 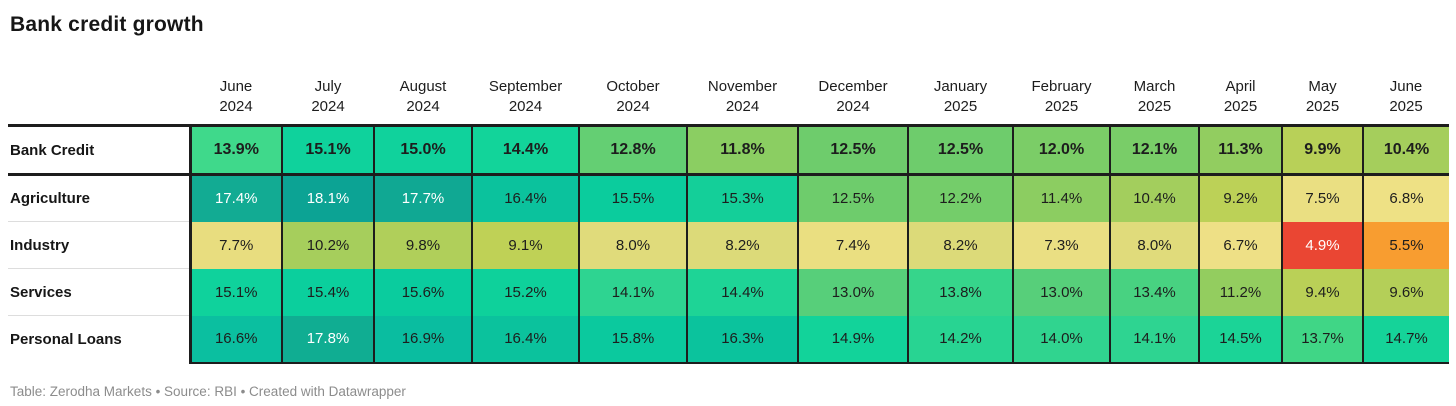 I want to click on heatmap-cell: 9.2%, so click(x=1240, y=198).